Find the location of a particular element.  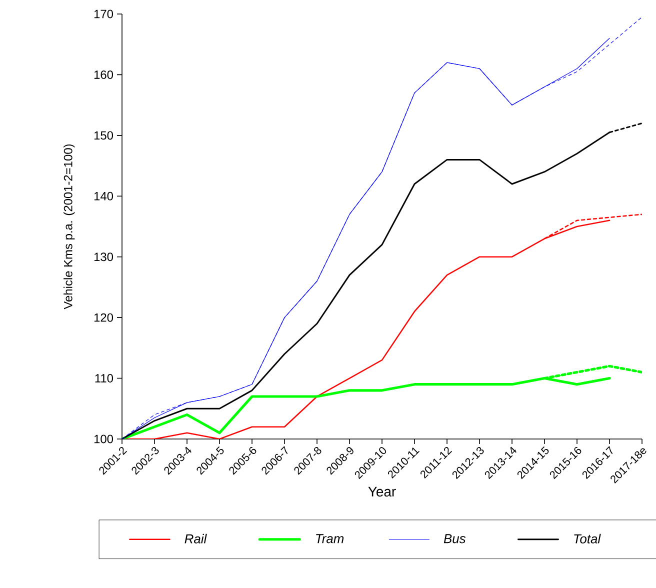

y-tick-label: 120 is located at coordinates (104, 317).